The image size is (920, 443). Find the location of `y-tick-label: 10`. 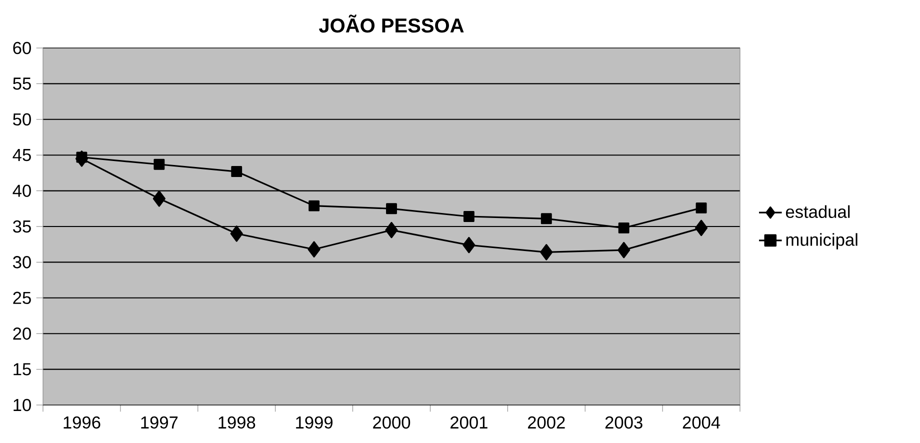

y-tick-label: 10 is located at coordinates (22, 405).